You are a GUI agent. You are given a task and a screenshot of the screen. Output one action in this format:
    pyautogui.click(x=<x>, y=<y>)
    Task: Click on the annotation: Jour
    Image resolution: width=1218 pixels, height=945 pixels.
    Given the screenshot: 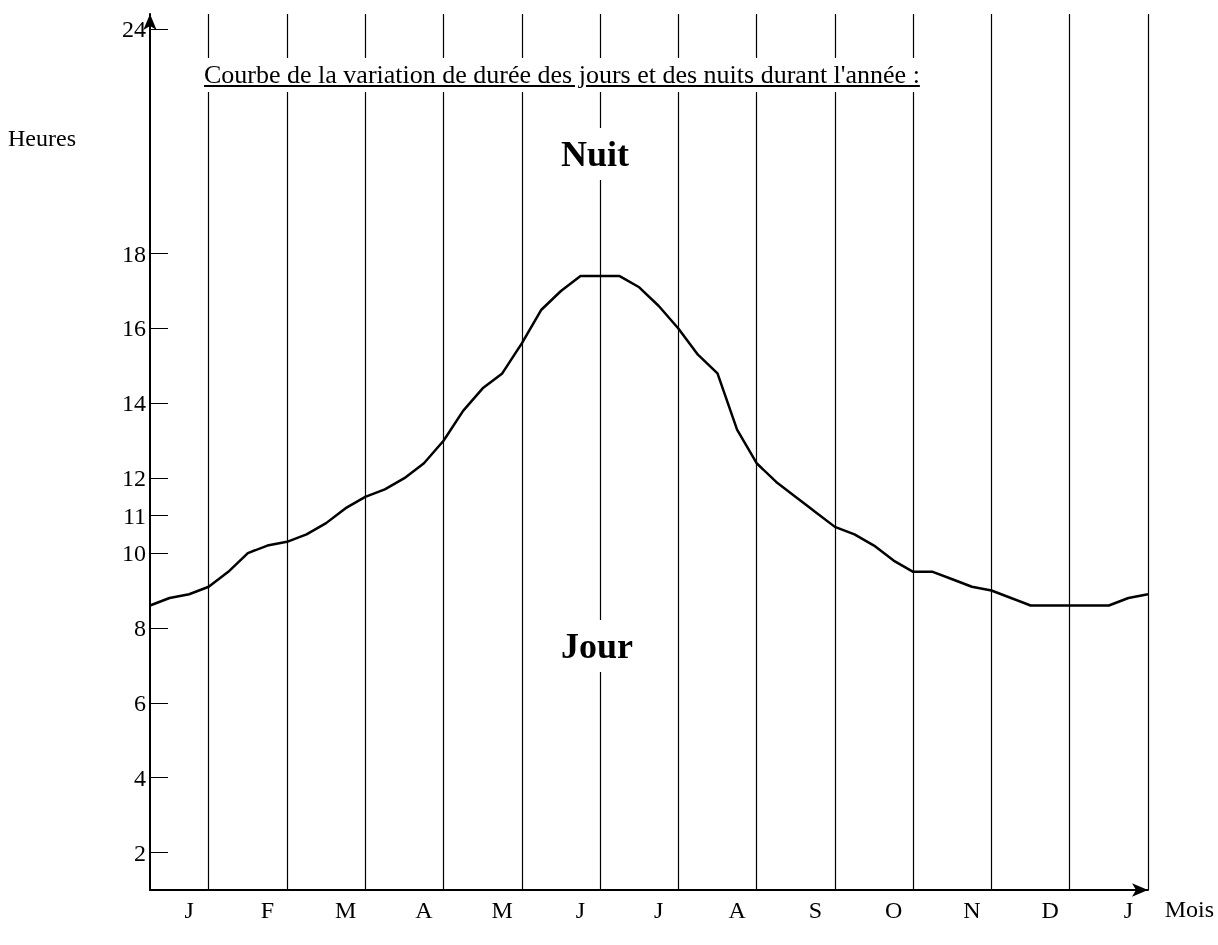 What is the action you would take?
    pyautogui.click(x=597, y=646)
    